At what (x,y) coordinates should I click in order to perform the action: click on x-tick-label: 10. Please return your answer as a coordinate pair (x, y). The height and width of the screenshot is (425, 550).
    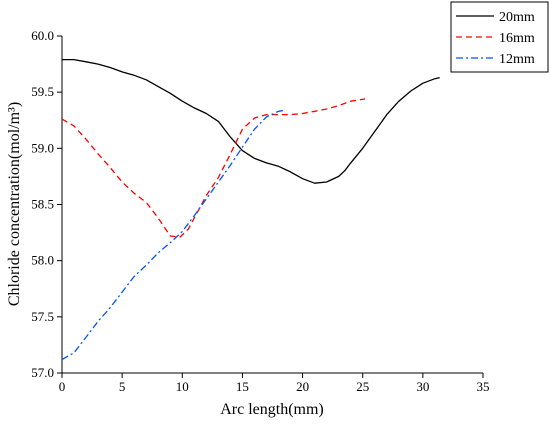
    Looking at the image, I should click on (182, 386).